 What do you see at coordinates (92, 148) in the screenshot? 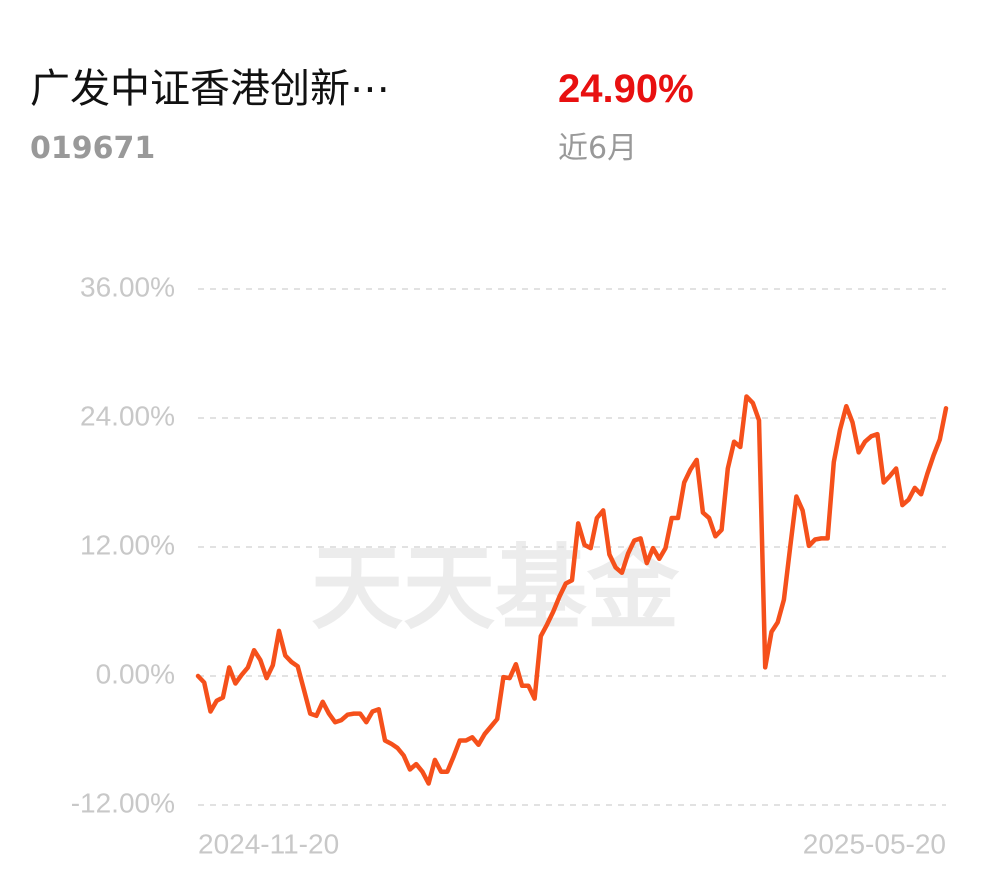
I see `fund-code: 019671` at bounding box center [92, 148].